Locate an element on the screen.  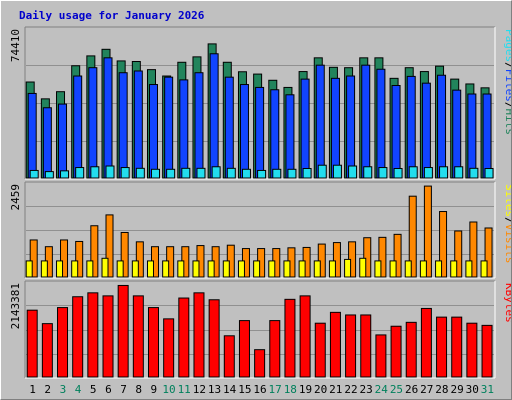
legend-visits: Visits is located at coordinates (507, 244).